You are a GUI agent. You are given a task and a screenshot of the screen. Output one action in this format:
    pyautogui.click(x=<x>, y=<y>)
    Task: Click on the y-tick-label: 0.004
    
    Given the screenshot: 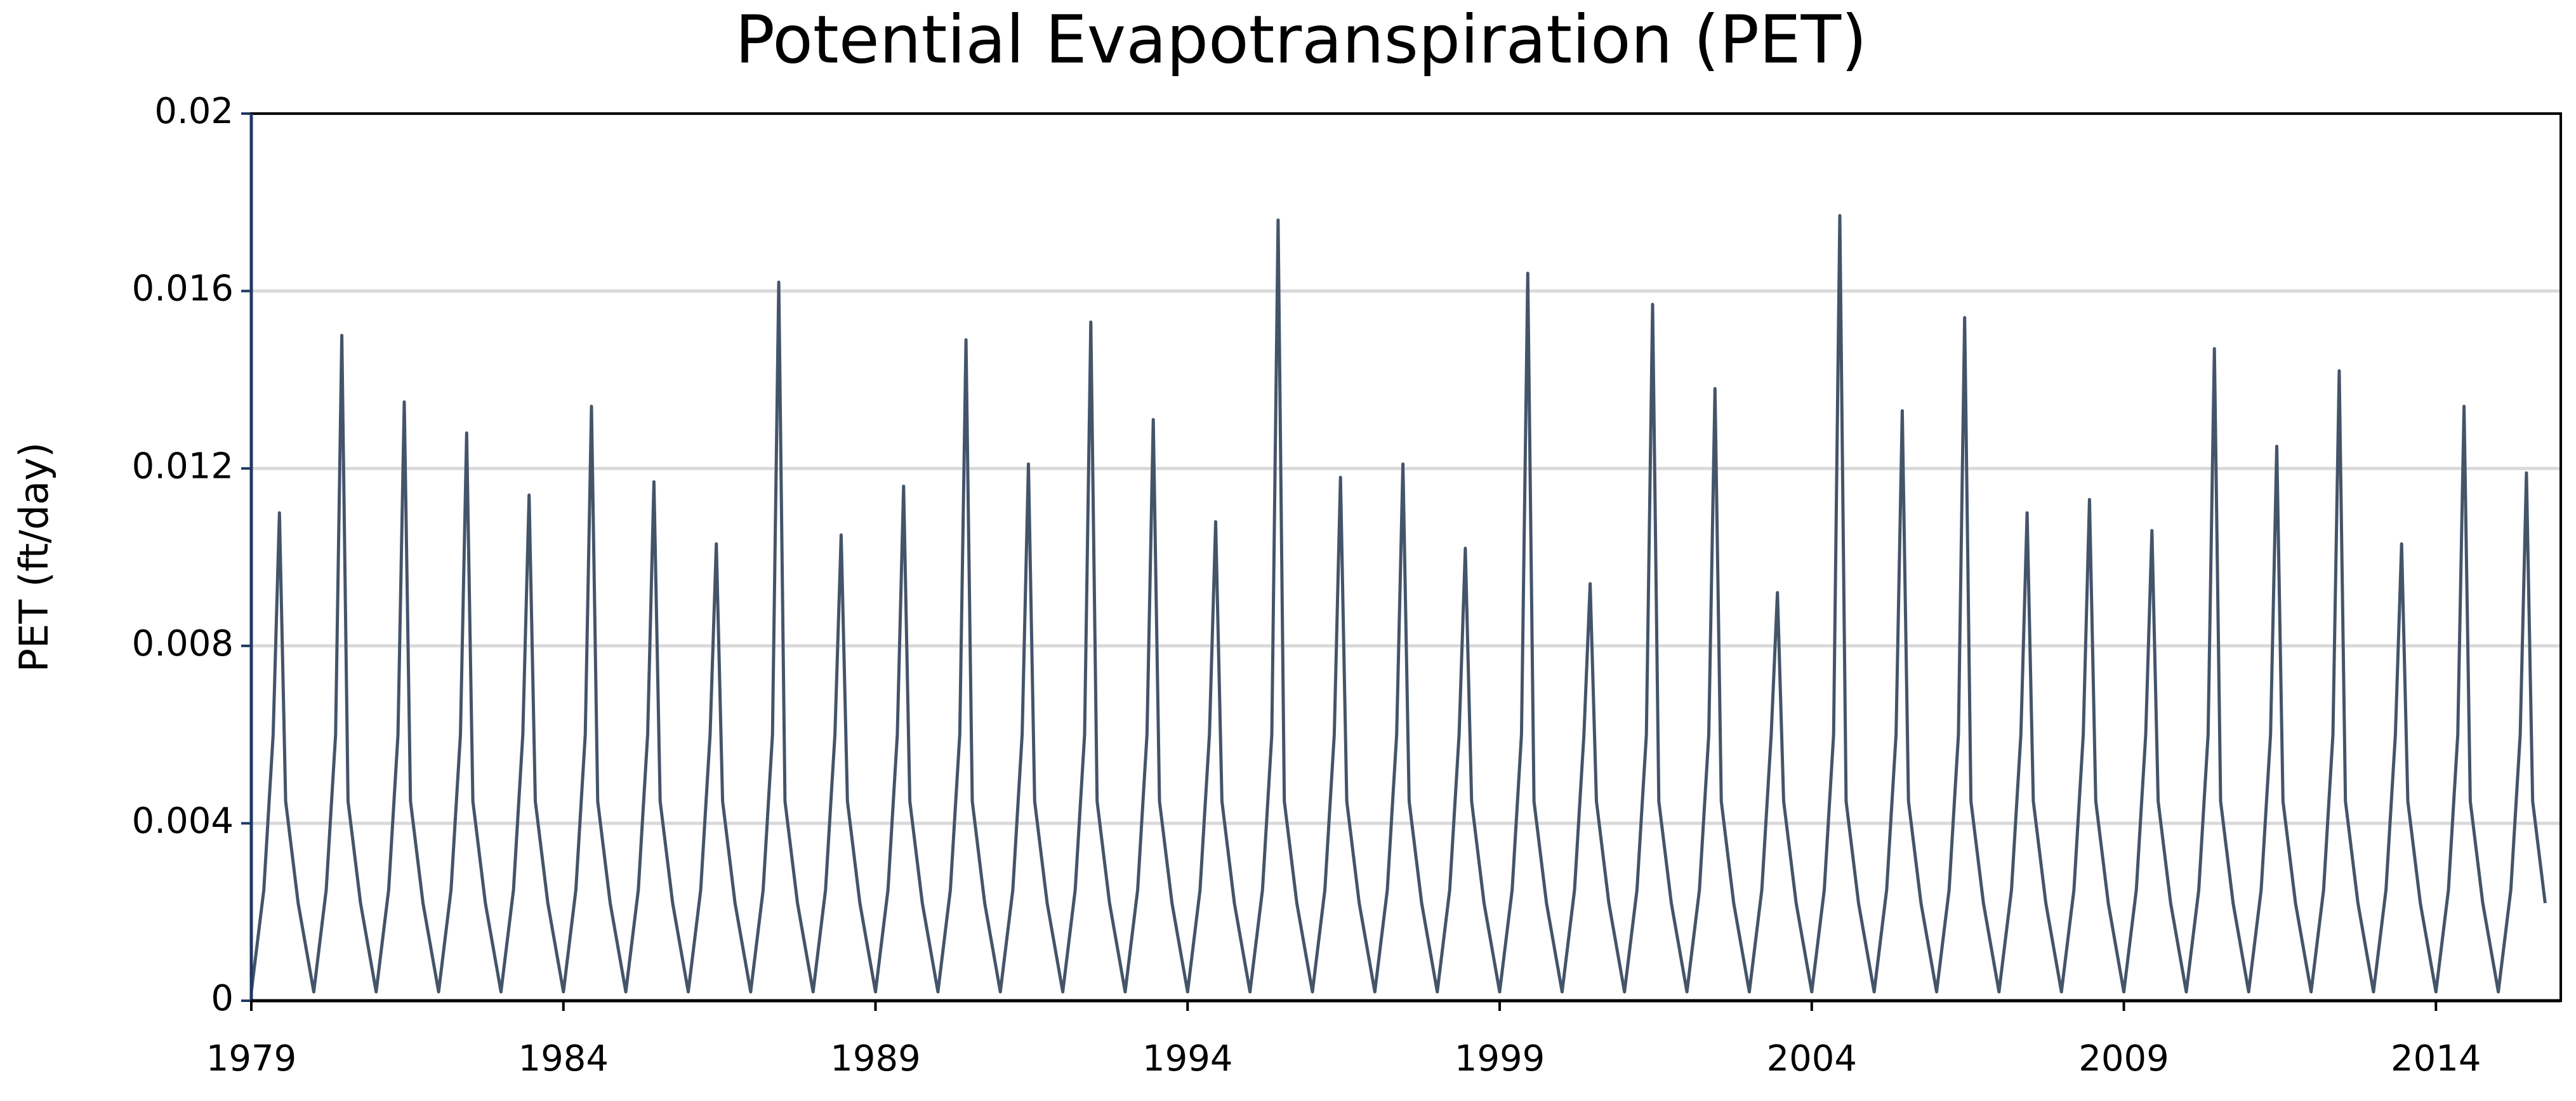 What is the action you would take?
    pyautogui.click(x=183, y=821)
    